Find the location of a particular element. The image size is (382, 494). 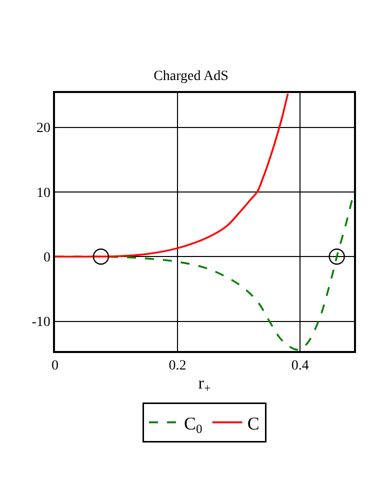

y-tick-label: 0 is located at coordinates (46, 258).